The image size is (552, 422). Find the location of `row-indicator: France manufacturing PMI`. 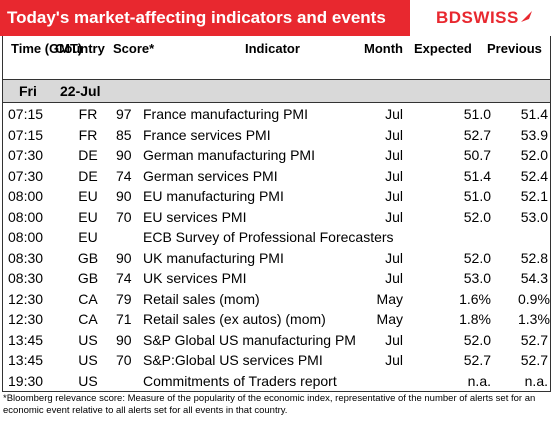

row-indicator: France manufacturing PMI is located at coordinates (225, 114).